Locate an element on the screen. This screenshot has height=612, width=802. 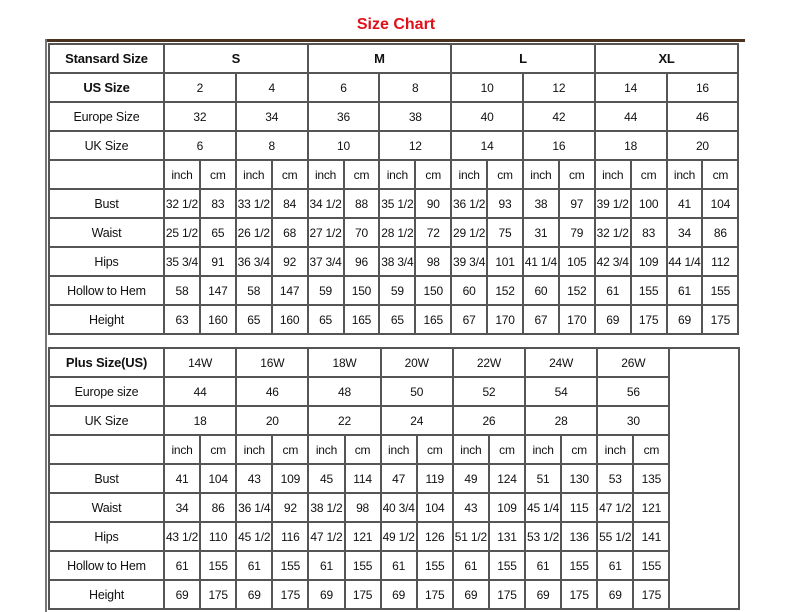
measurement-value: 131 is located at coordinates (507, 536).